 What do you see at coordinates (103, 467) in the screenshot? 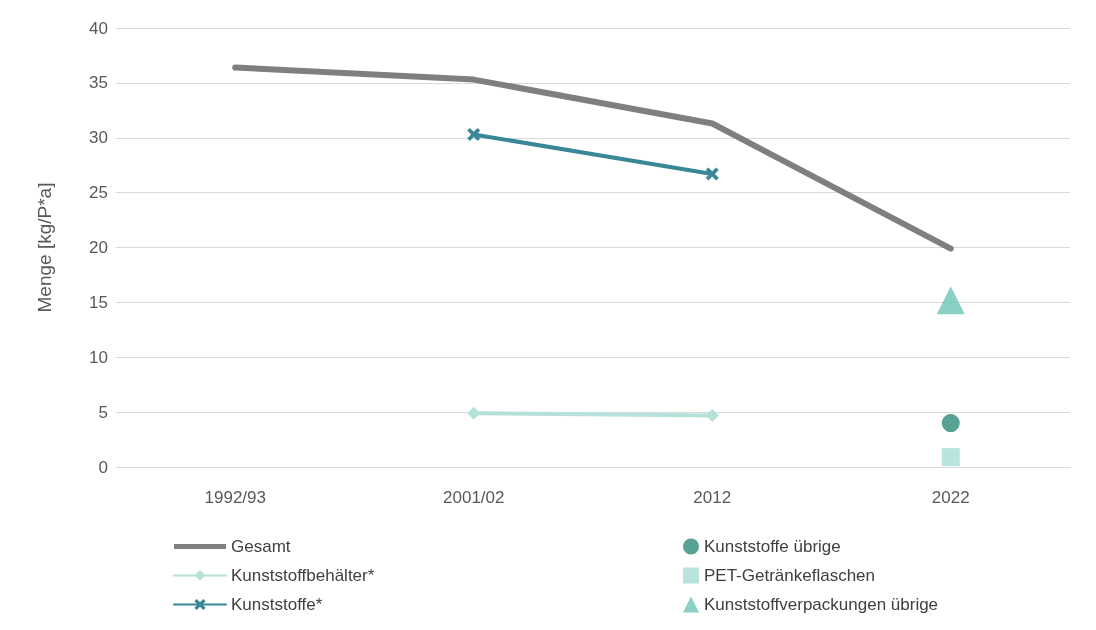
I see `y-tick-label: 0` at bounding box center [103, 467].